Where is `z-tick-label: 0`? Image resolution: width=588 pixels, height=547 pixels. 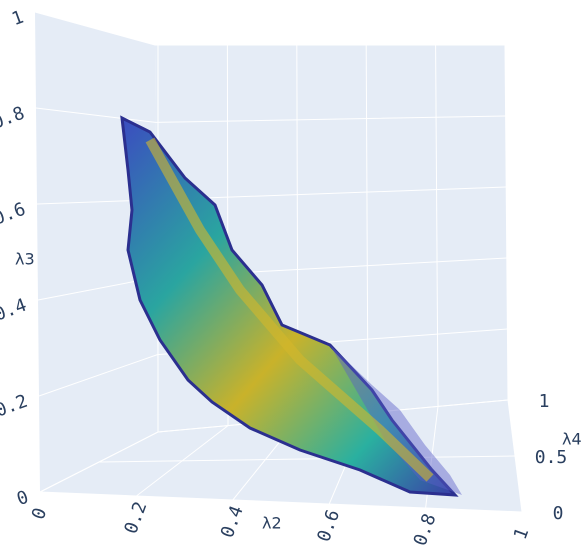 z-tick-label: 0 is located at coordinates (22, 498).